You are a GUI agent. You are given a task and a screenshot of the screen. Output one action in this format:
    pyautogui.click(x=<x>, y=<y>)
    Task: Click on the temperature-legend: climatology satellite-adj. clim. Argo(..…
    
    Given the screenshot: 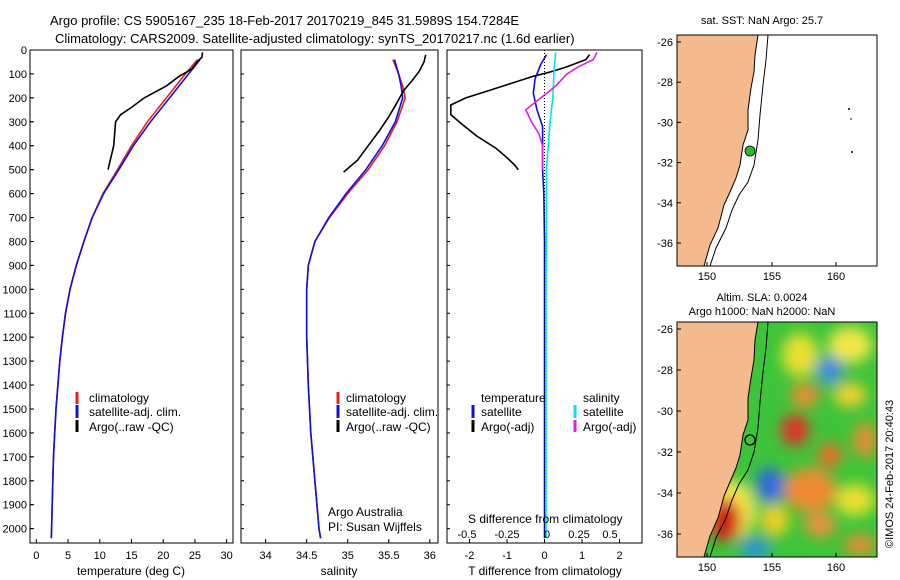 What is the action you would take?
    pyautogui.click(x=128, y=412)
    